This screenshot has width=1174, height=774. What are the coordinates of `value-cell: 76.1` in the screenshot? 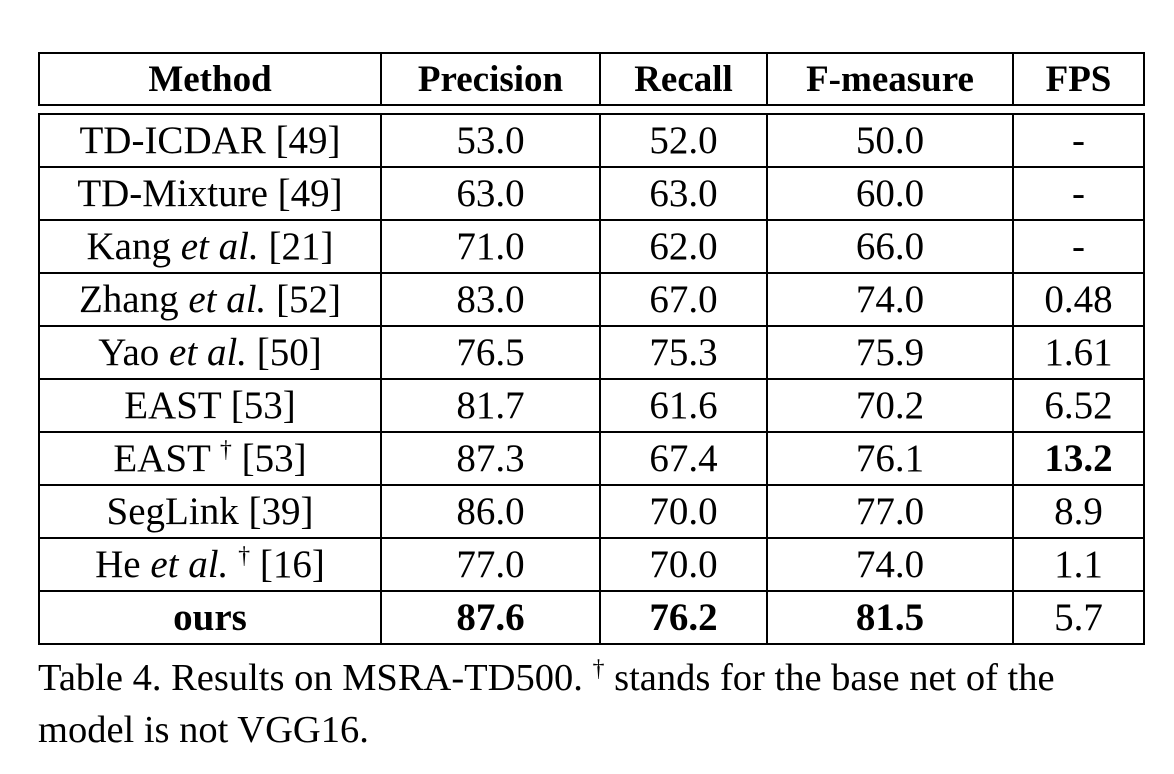 It's located at (890, 458).